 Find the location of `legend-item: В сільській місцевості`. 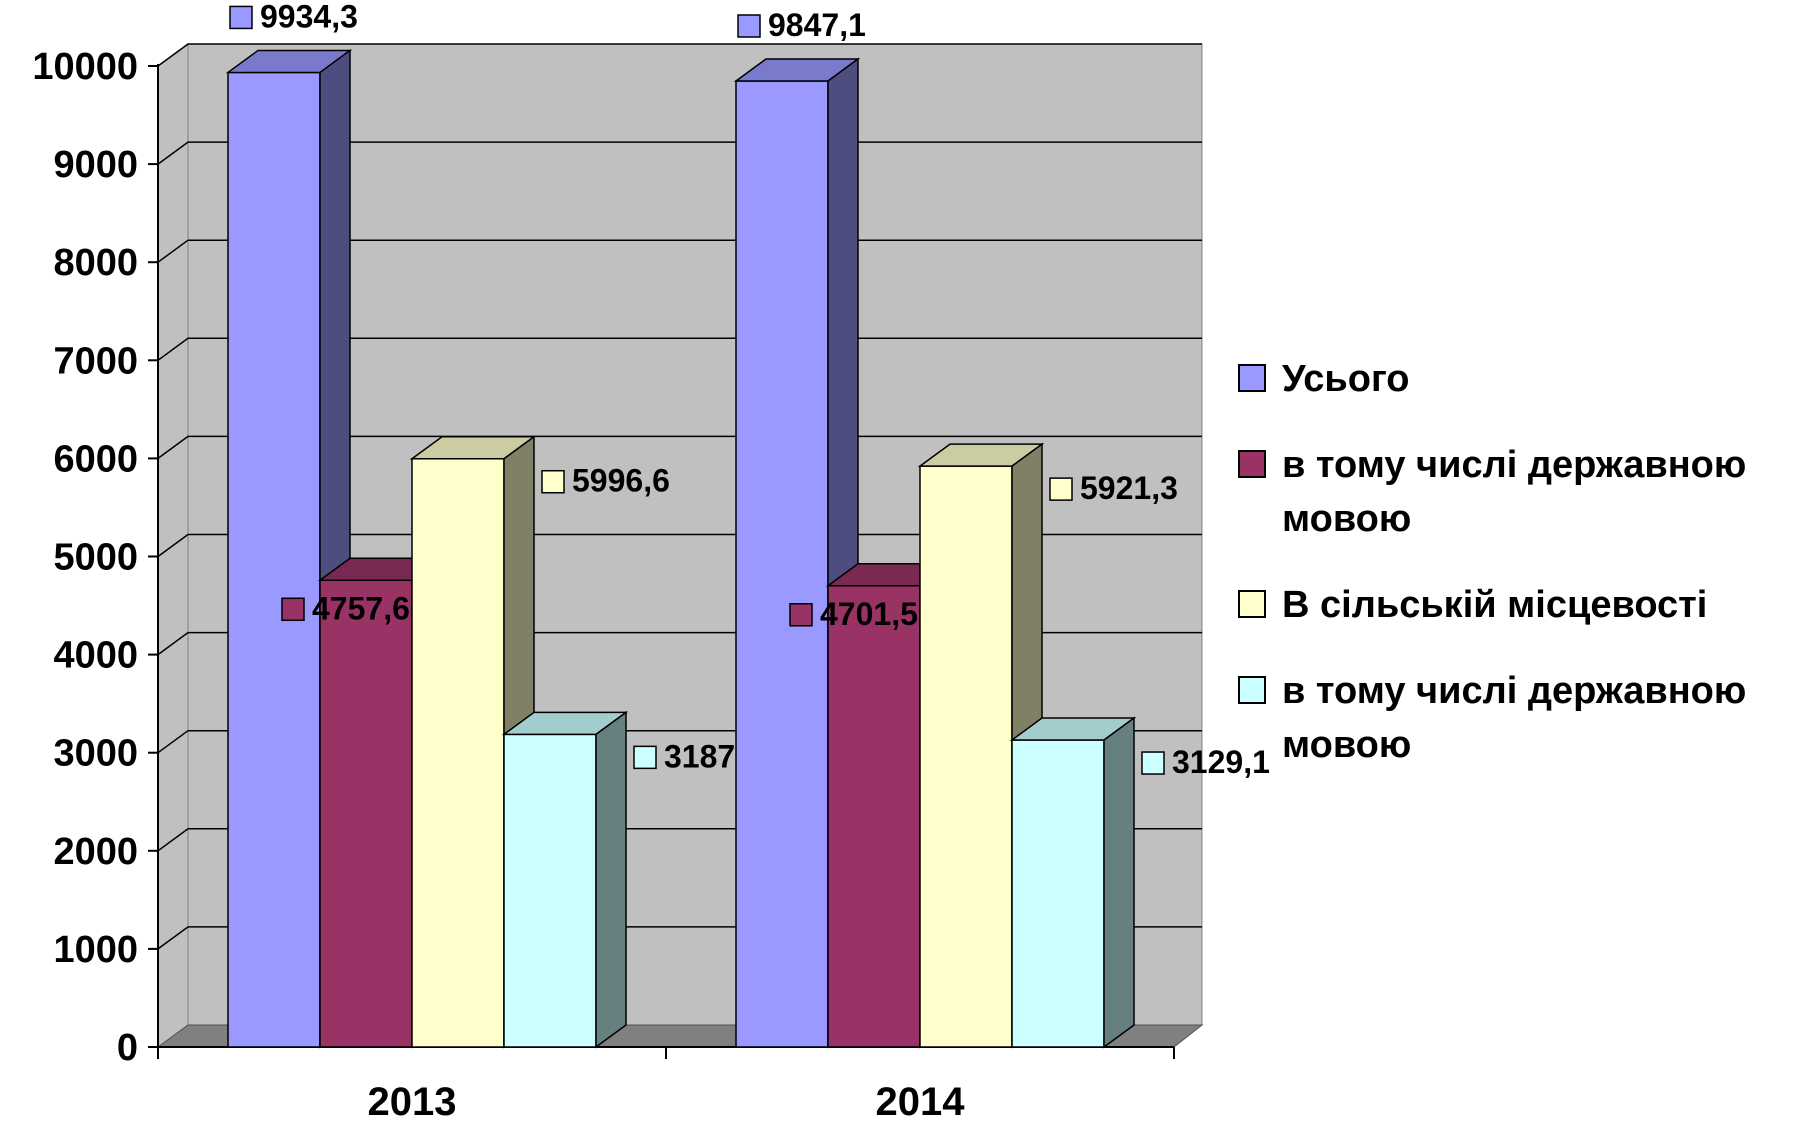

legend-item: В сільській місцевості is located at coordinates (1518, 605).